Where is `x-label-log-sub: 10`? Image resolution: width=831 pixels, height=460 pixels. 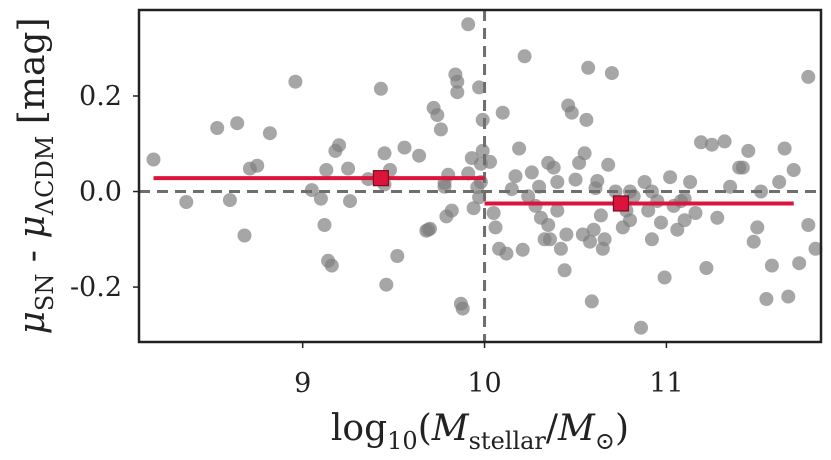
x-label-log-sub: 10 is located at coordinates (402, 441).